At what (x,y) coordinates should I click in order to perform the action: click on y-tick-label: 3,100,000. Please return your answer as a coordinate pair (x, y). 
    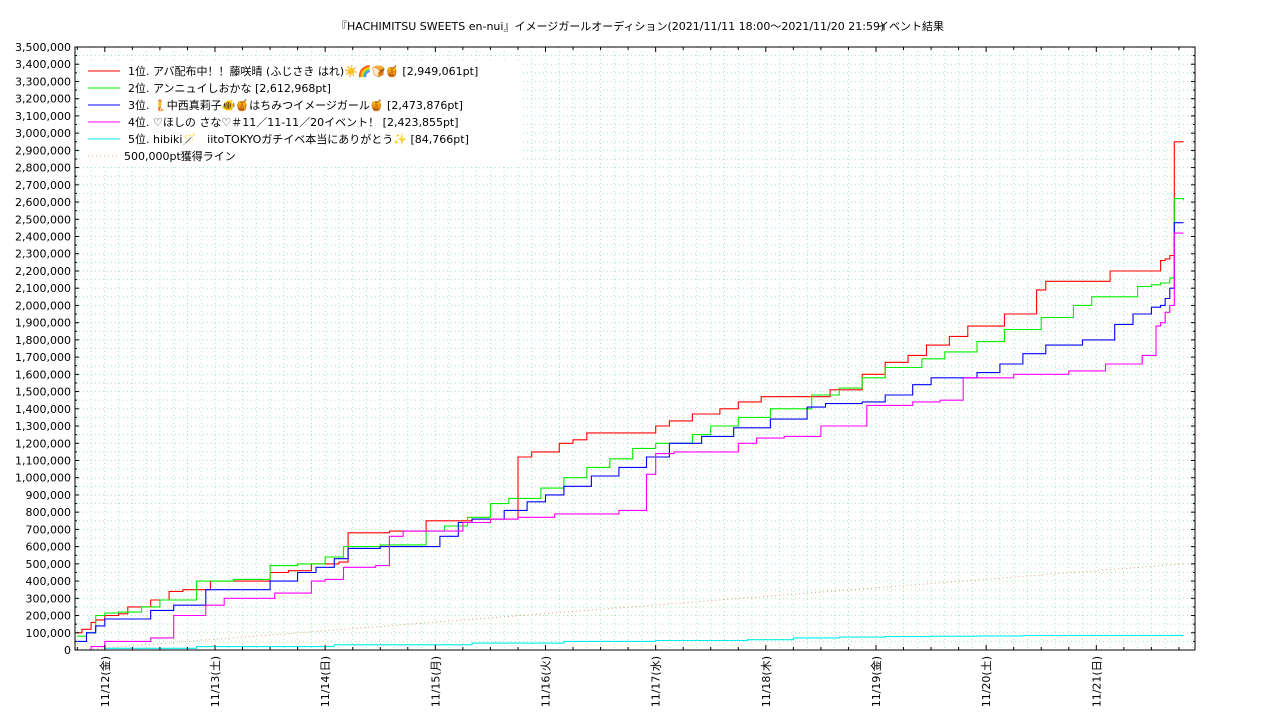
    Looking at the image, I should click on (43, 116).